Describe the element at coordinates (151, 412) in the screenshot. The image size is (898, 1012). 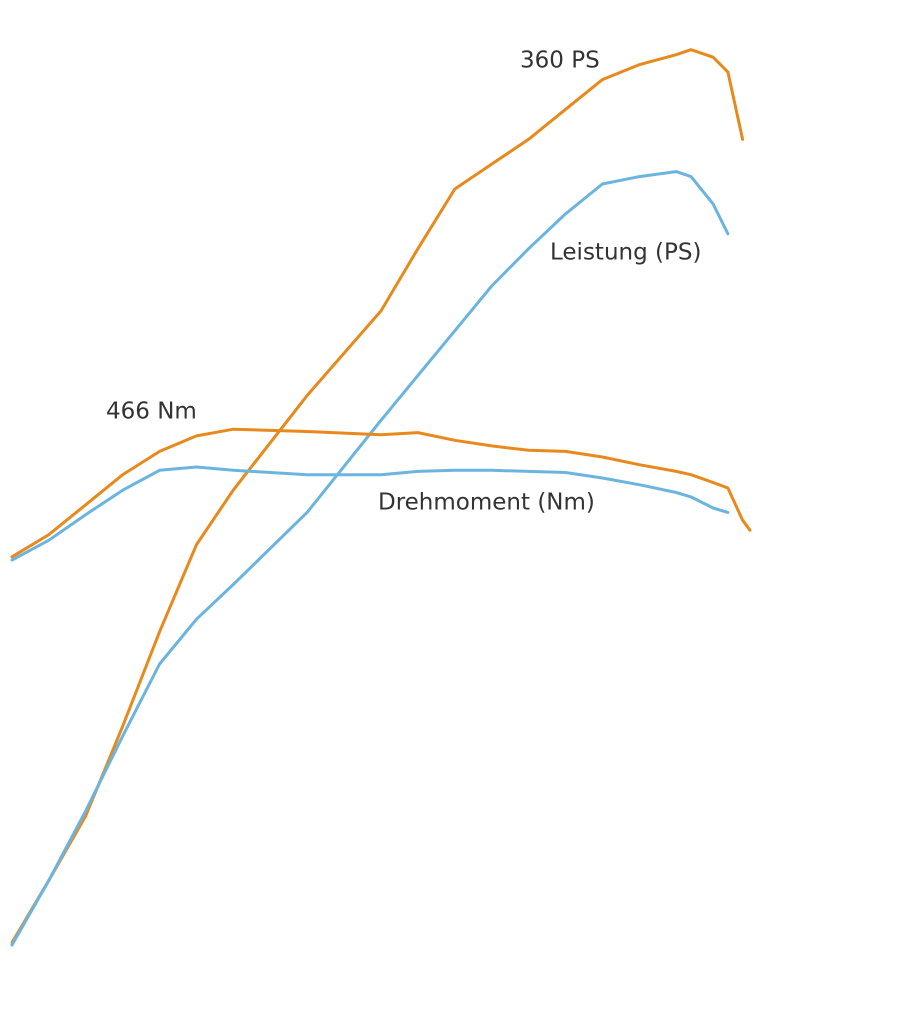
I see `annotation: 466 Nm` at that location.